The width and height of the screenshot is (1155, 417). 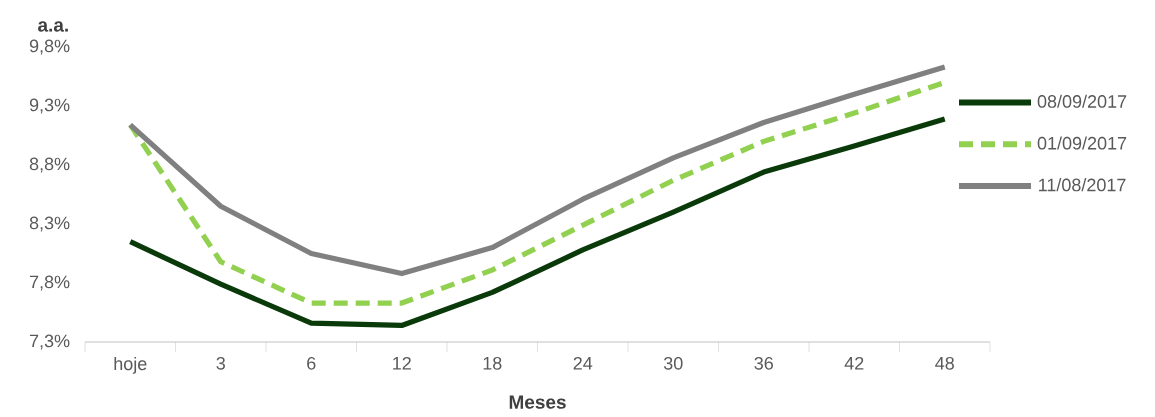 I want to click on x-tick-label: 24, so click(x=583, y=363).